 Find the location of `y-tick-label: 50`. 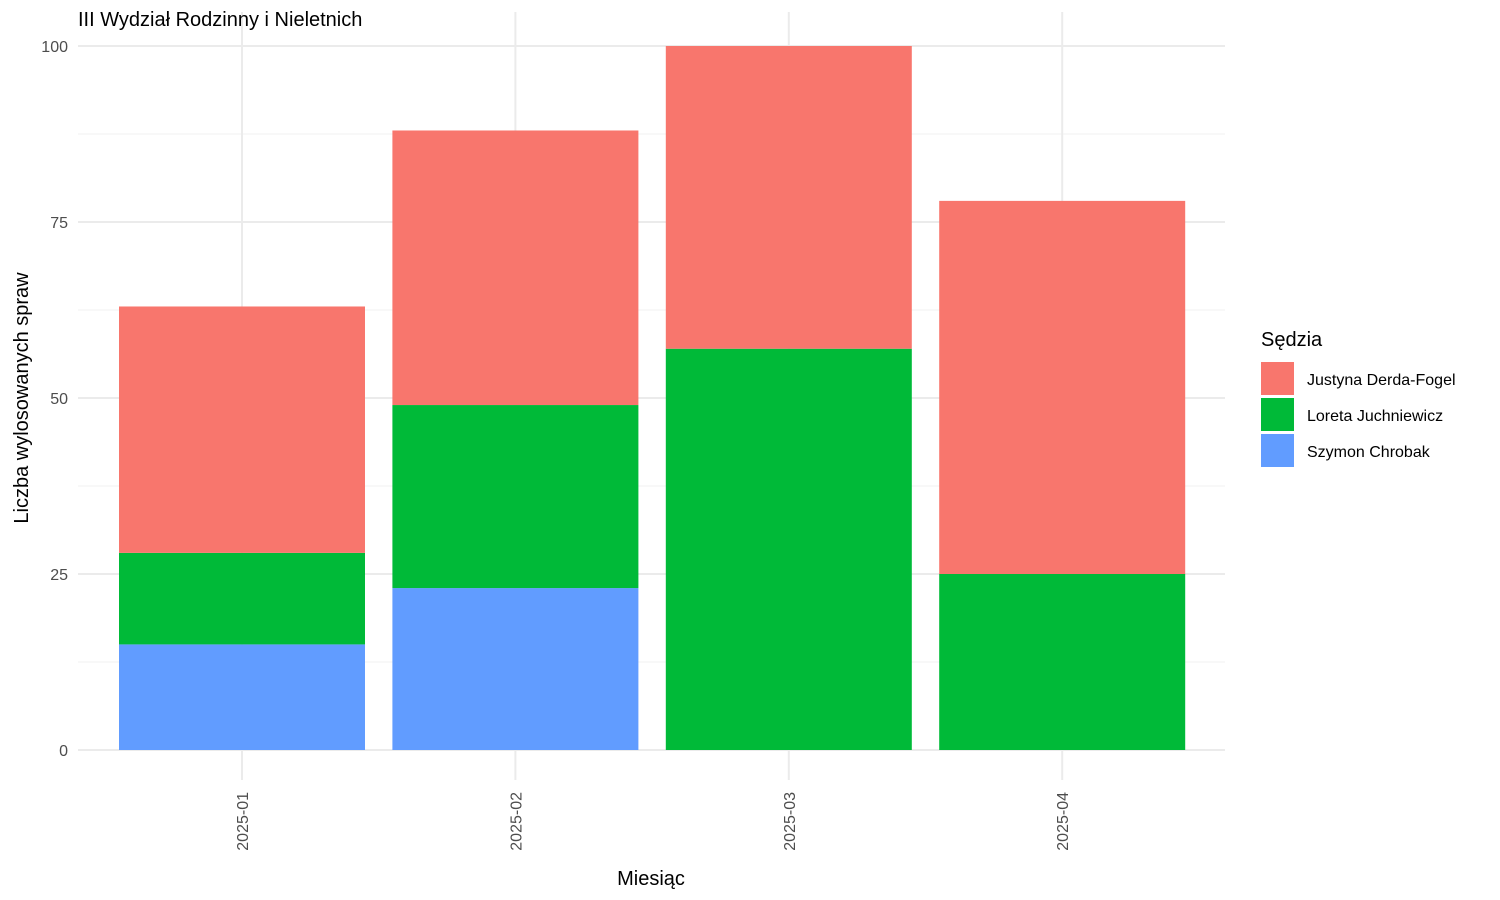

y-tick-label: 50 is located at coordinates (59, 399).